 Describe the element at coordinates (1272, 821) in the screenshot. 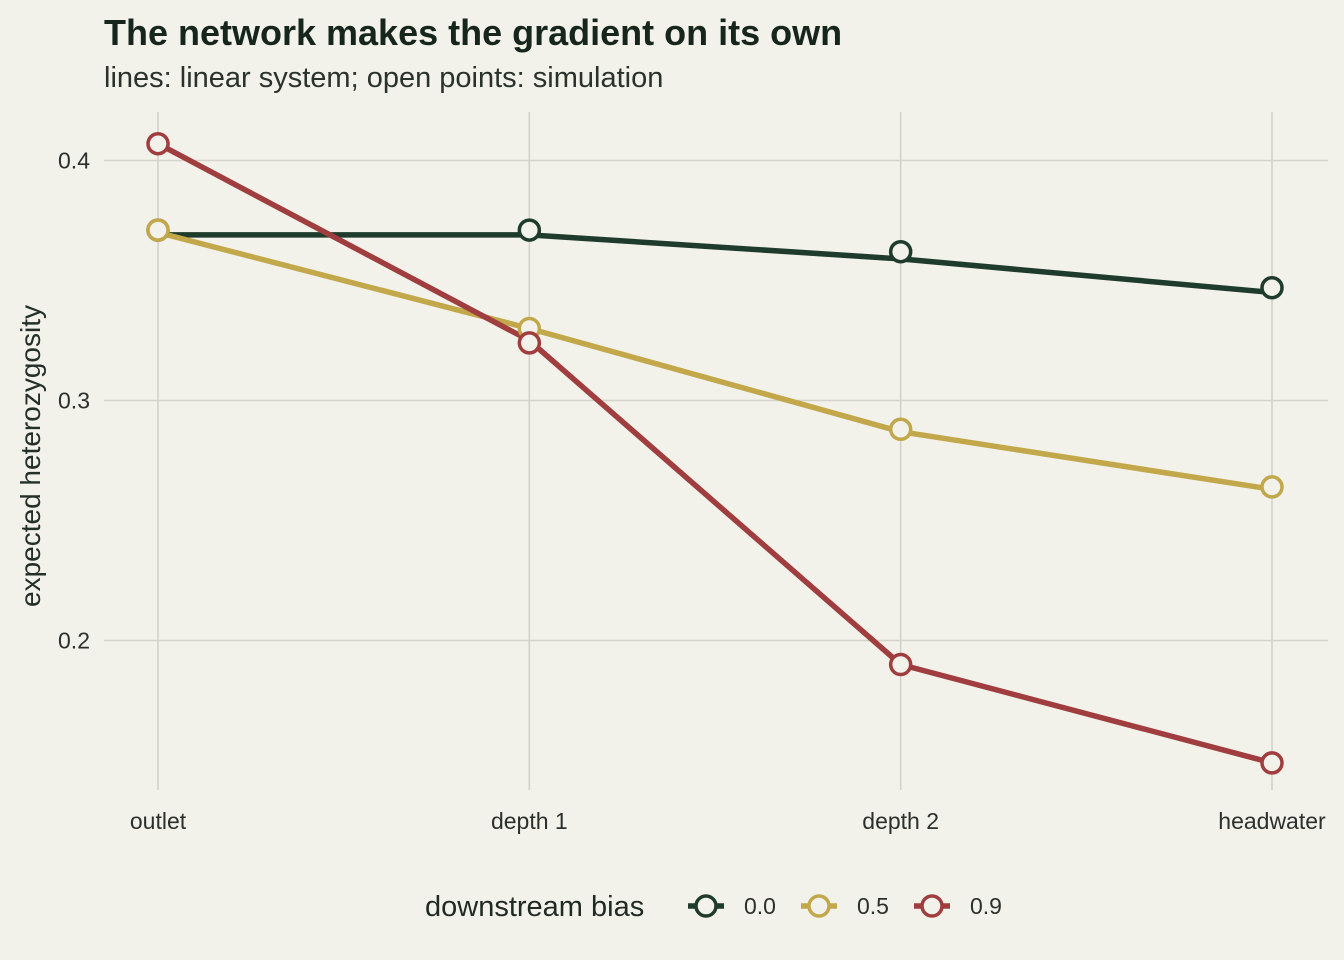

I see `x-tick-label: headwater` at that location.